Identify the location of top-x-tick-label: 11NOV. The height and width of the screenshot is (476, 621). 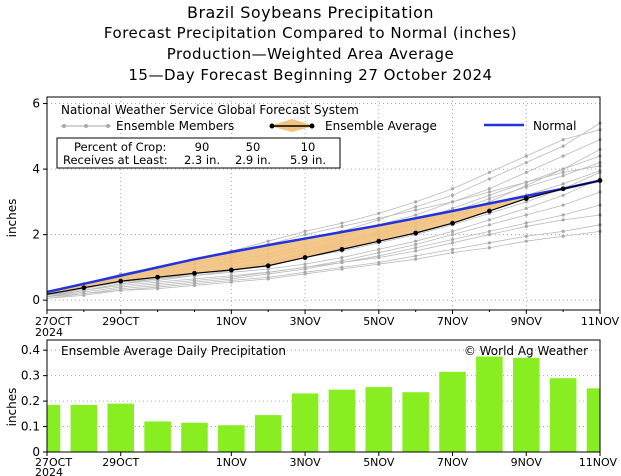
(600, 321).